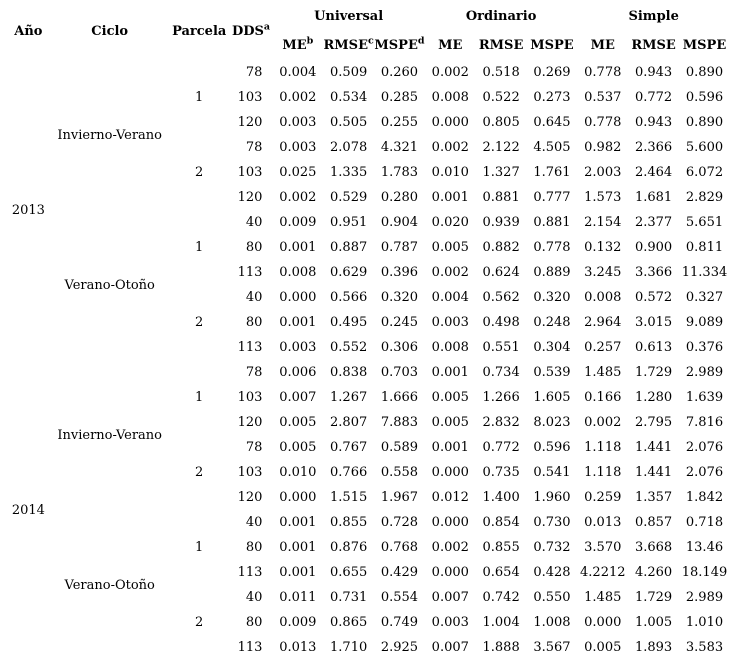 This screenshot has height=664, width=738. Describe the element at coordinates (552, 622) in the screenshot. I see `value-cell: 1.008` at that location.